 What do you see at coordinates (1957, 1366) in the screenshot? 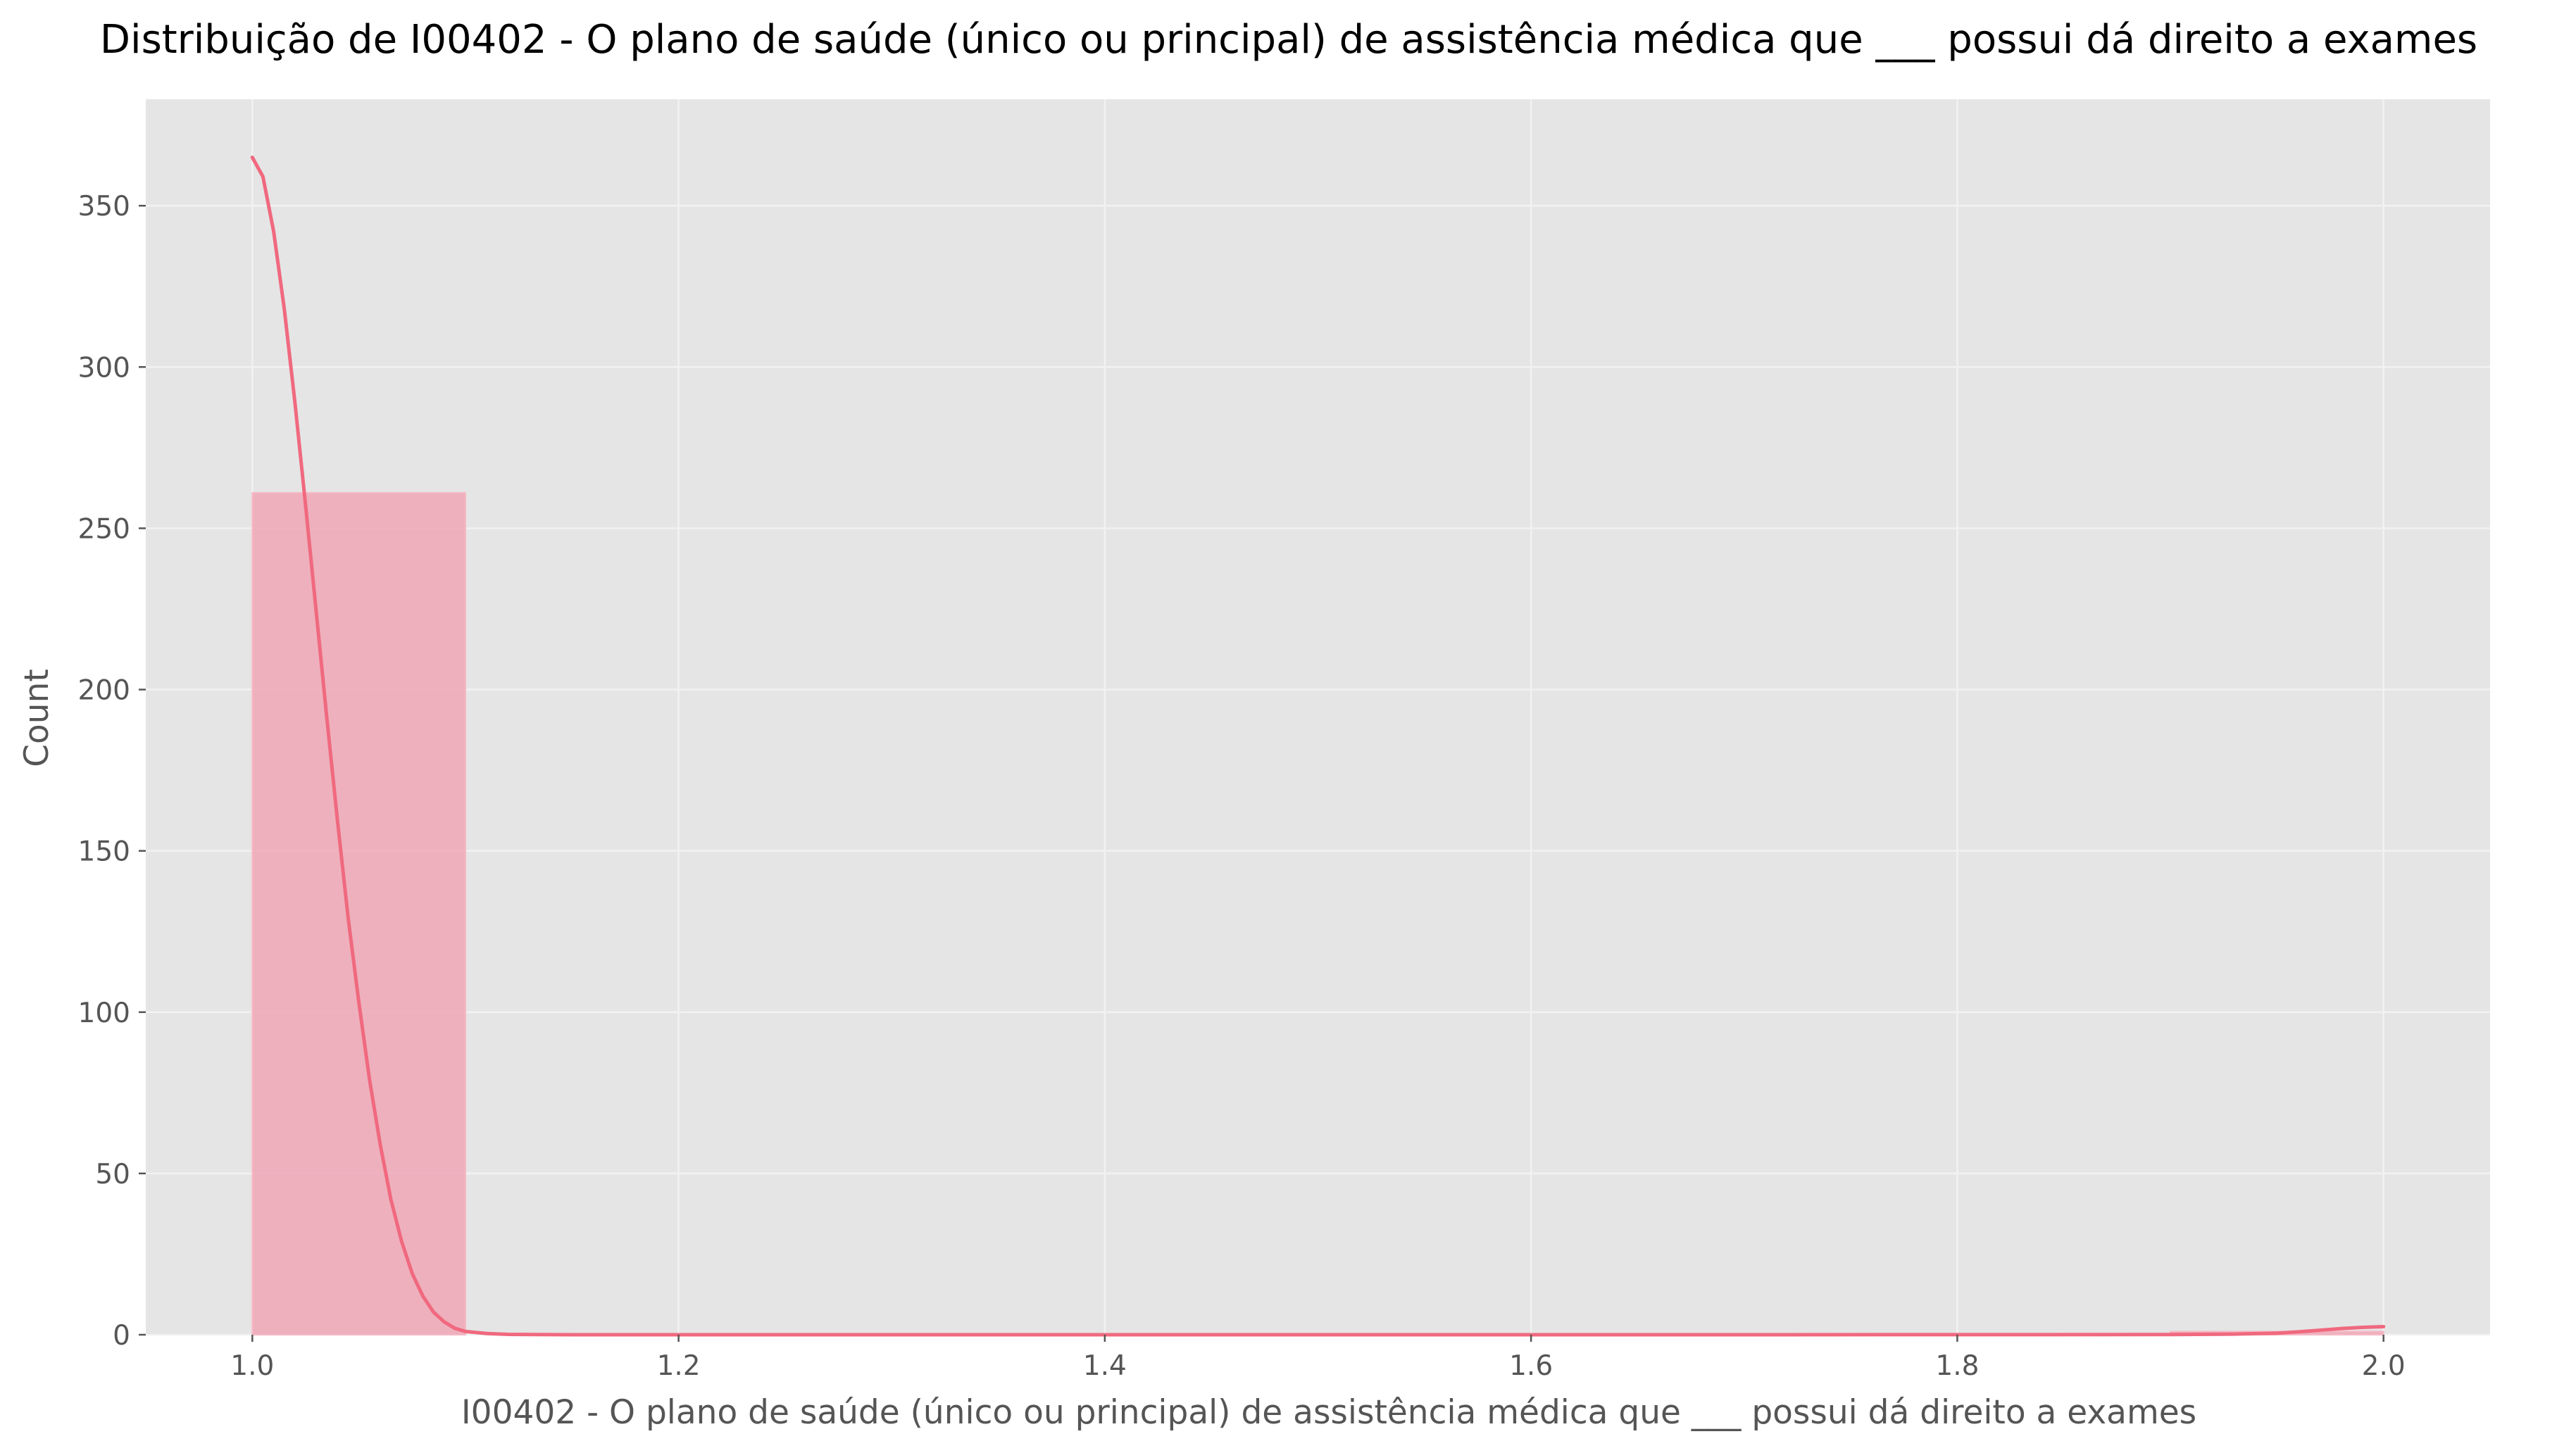
I see `x-tick-label: 1.8` at bounding box center [1957, 1366].